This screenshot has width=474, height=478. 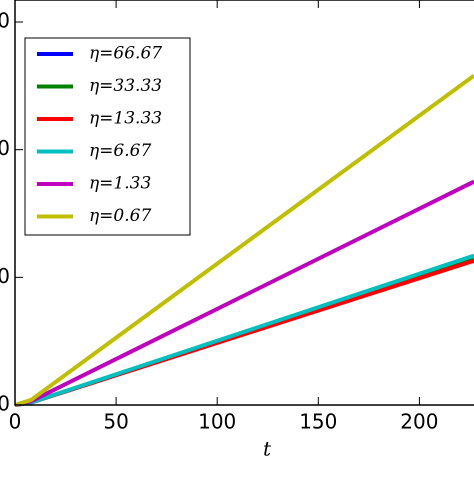 What do you see at coordinates (115, 422) in the screenshot?
I see `x-tick-label: 50` at bounding box center [115, 422].